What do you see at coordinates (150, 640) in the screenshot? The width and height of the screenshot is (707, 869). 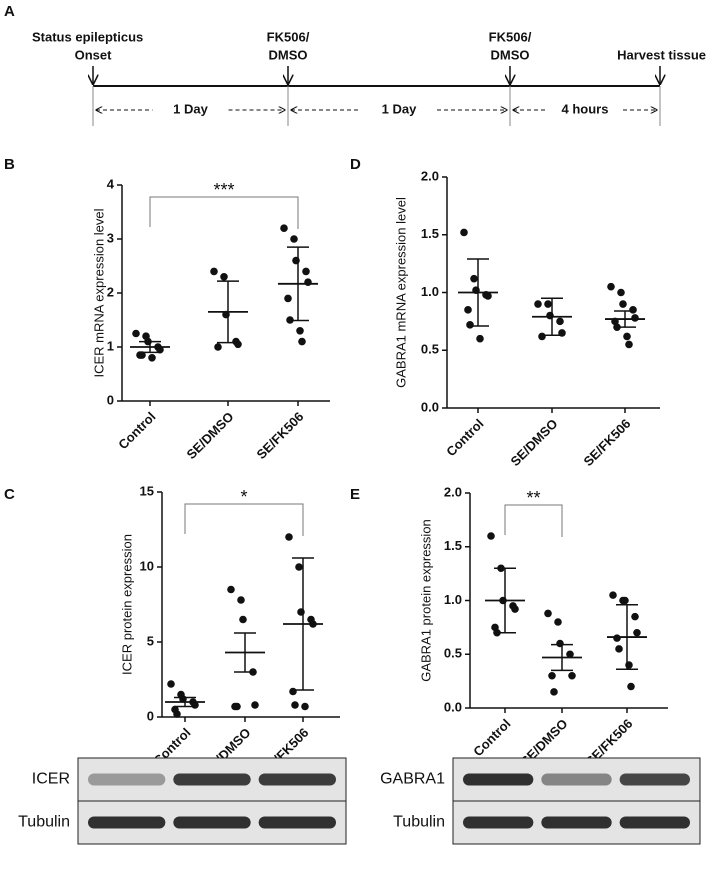 I see `y-tick-label: 5` at bounding box center [150, 640].